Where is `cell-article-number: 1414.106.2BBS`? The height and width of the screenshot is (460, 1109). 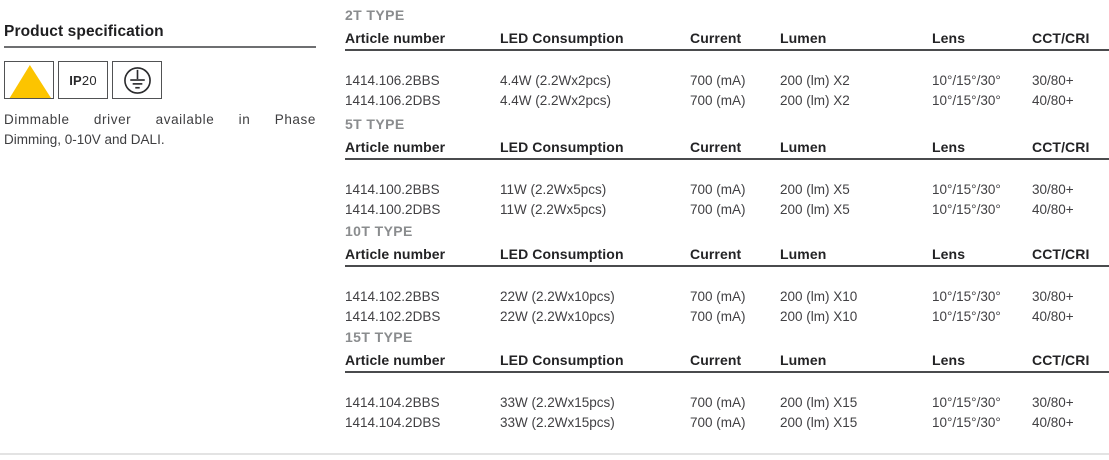
cell-article-number: 1414.106.2BBS is located at coordinates (392, 80).